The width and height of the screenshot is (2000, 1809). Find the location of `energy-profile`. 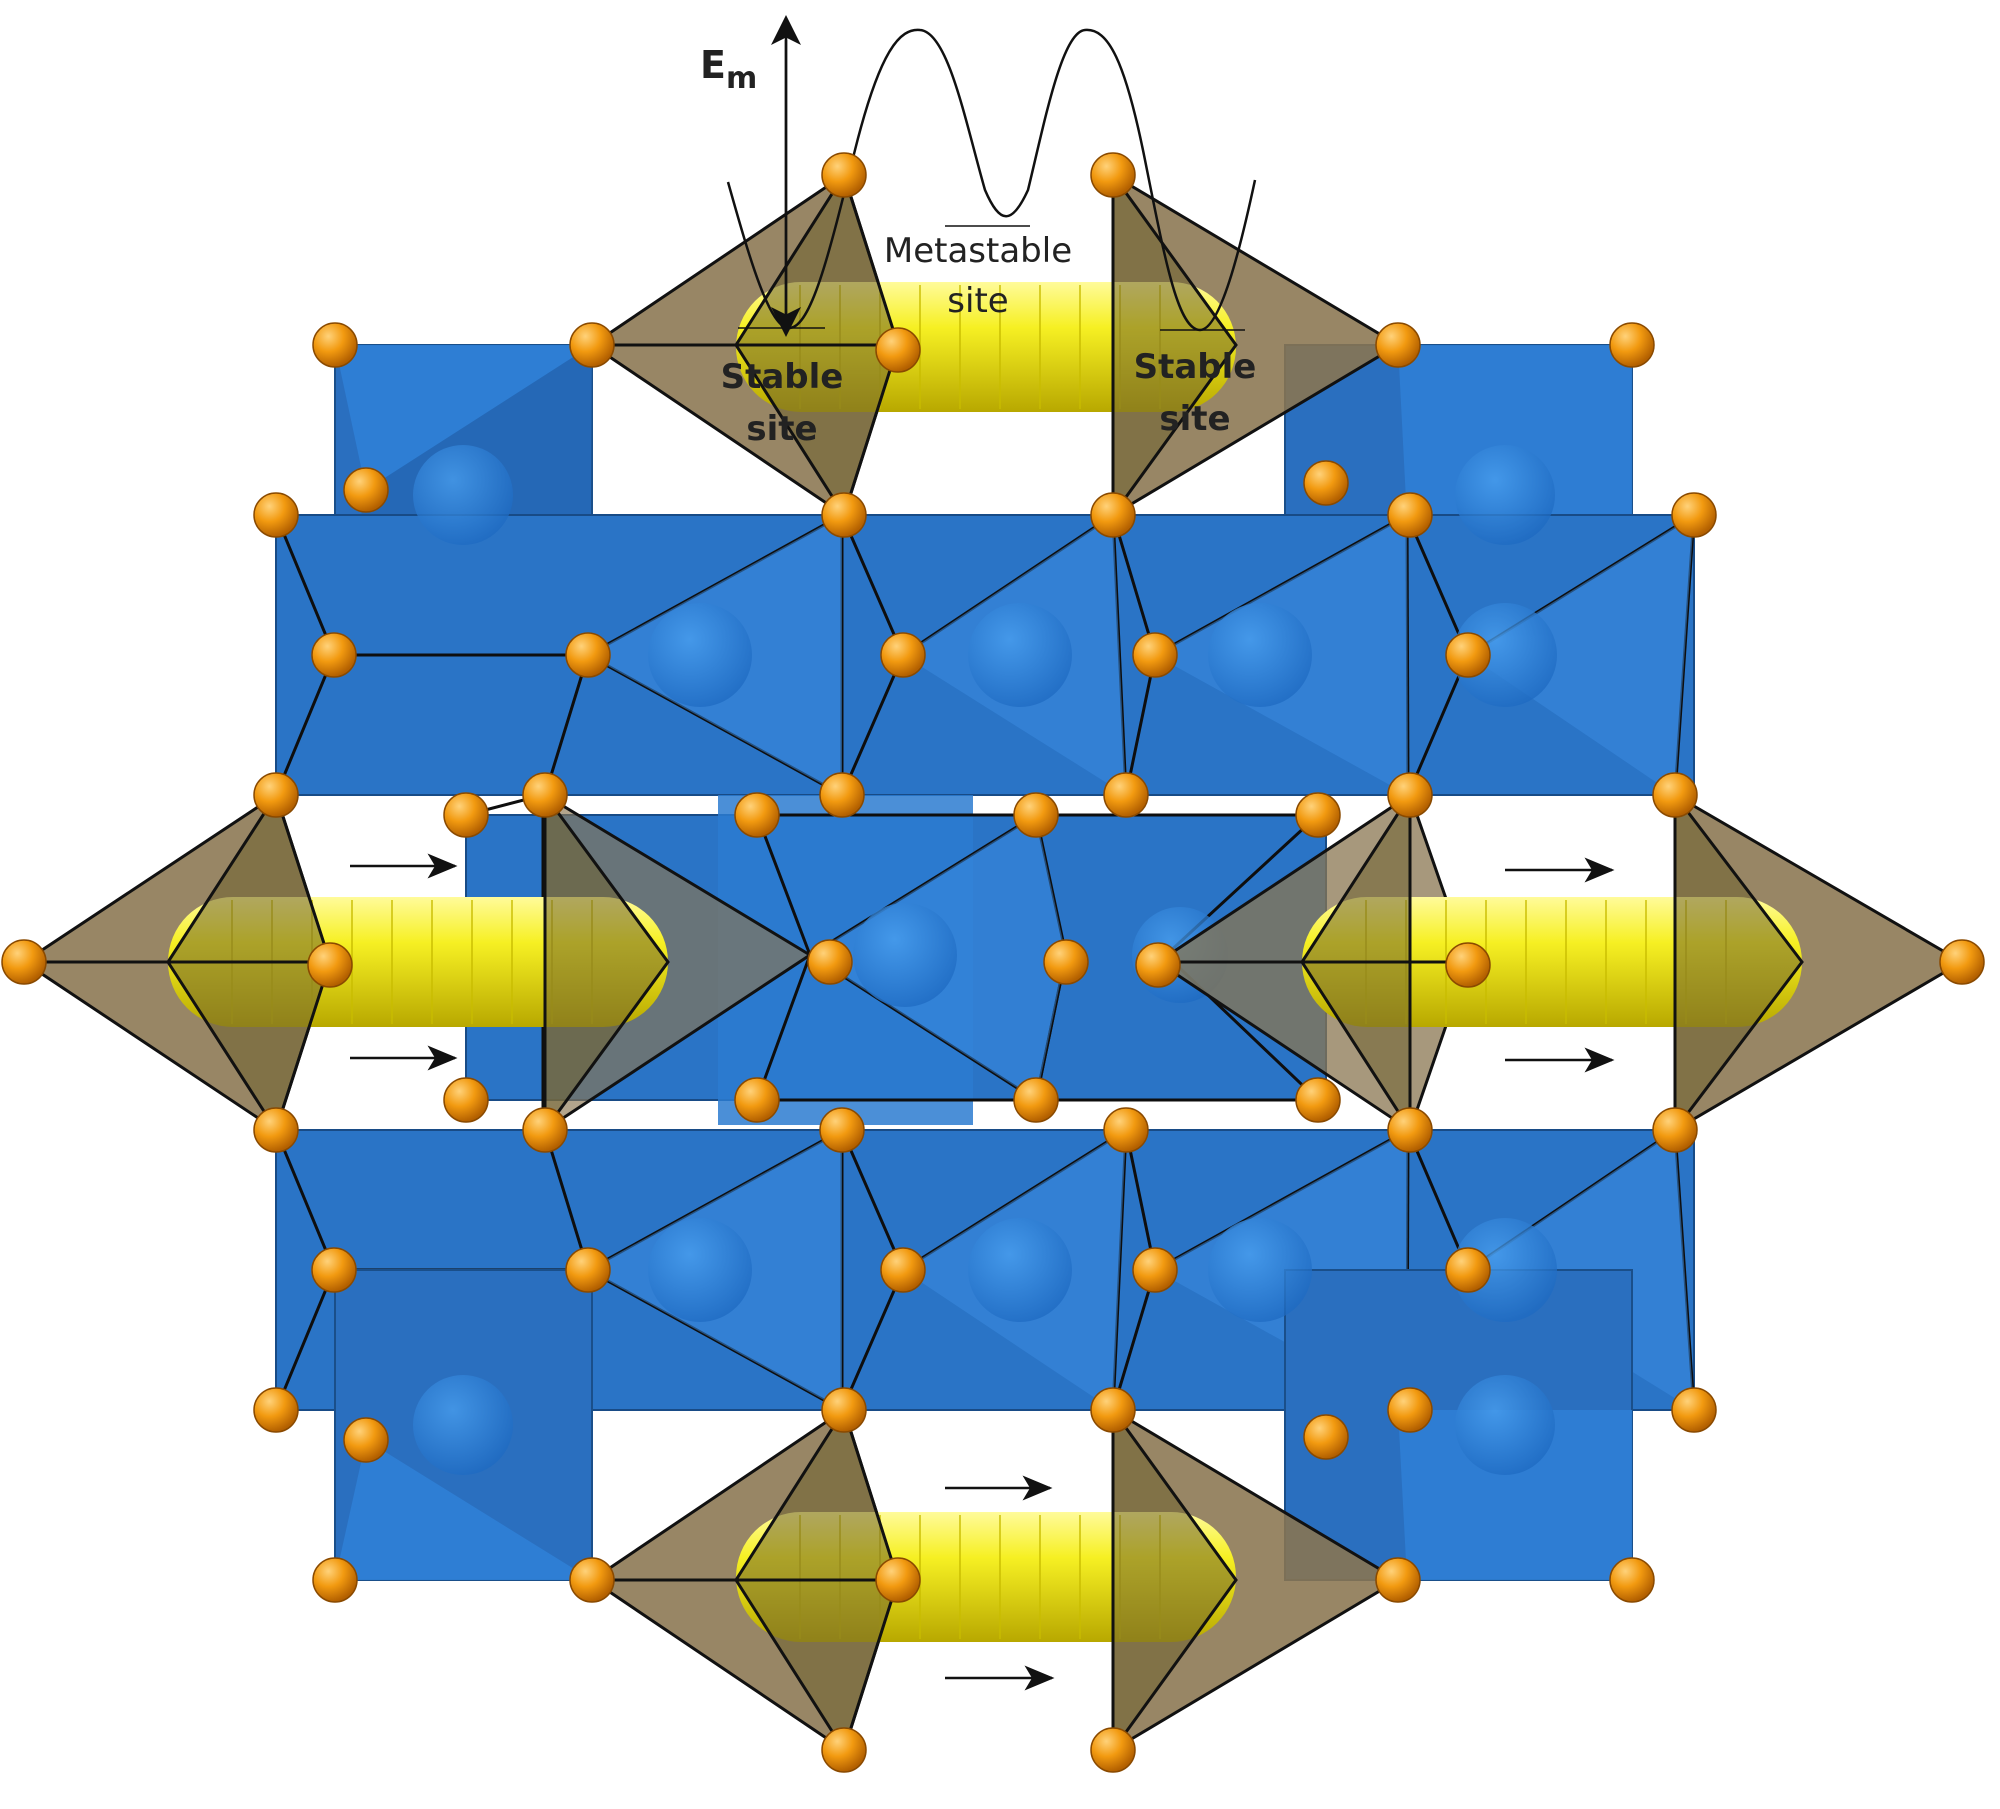

energy-profile is located at coordinates (991, 176).